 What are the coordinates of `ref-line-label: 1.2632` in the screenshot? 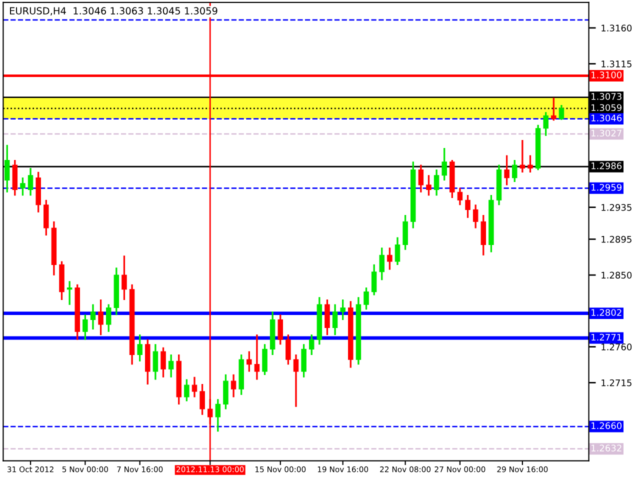 It's located at (607, 448).